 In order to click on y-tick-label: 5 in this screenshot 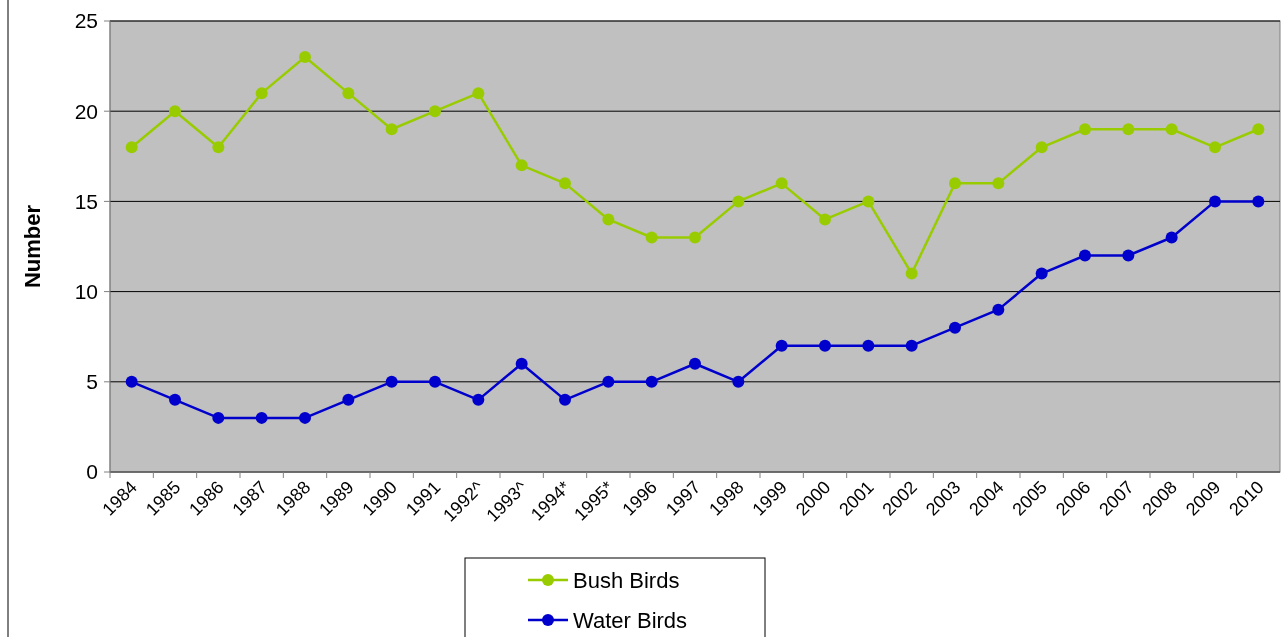, I will do `click(92, 382)`.